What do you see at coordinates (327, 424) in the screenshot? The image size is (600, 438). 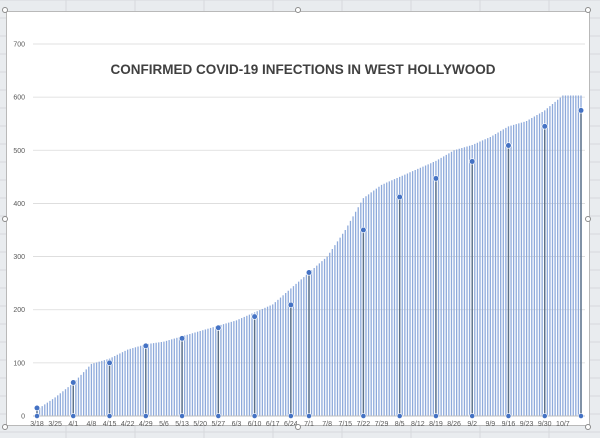 I see `x-tick-label: 7/8` at bounding box center [327, 424].